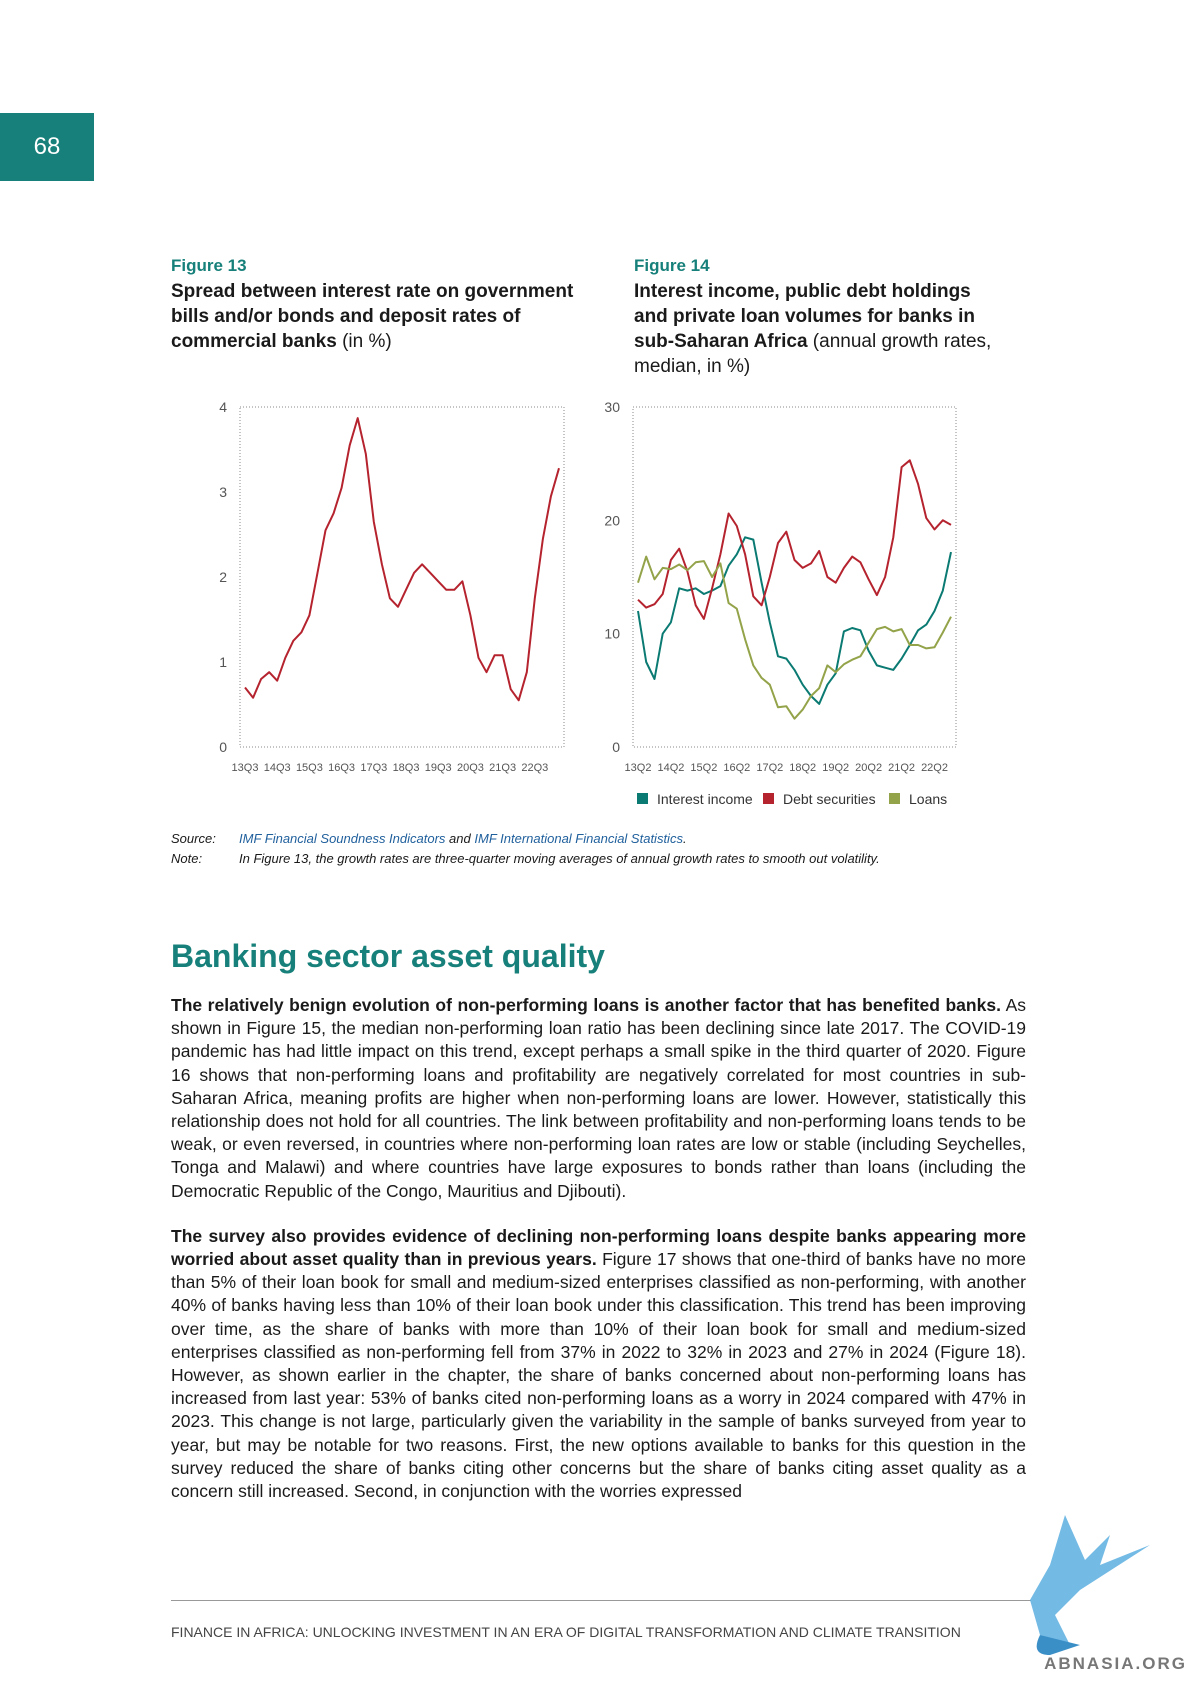 This screenshot has width=1191, height=1684. Describe the element at coordinates (638, 768) in the screenshot. I see `x-tick-label: 13Q2` at that location.